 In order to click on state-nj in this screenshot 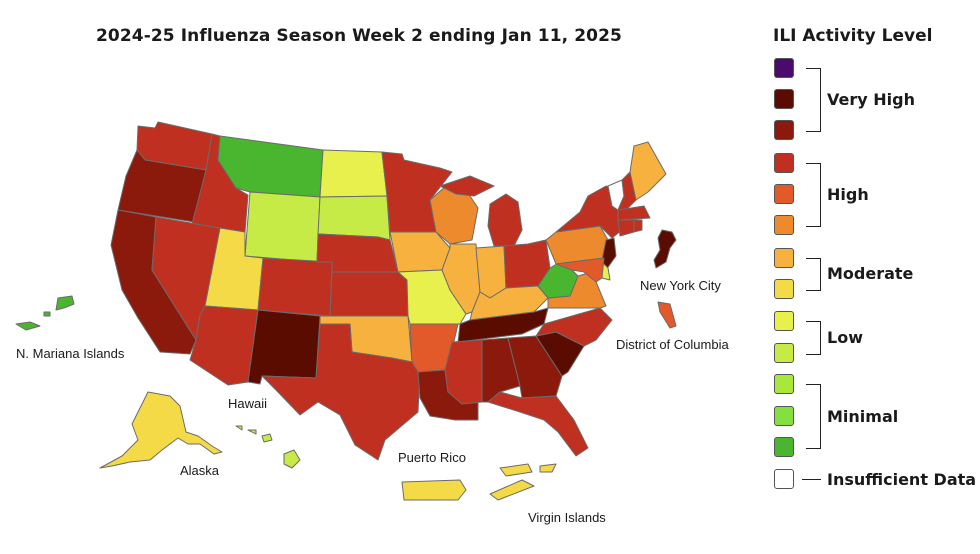, I will do `click(609, 254)`.